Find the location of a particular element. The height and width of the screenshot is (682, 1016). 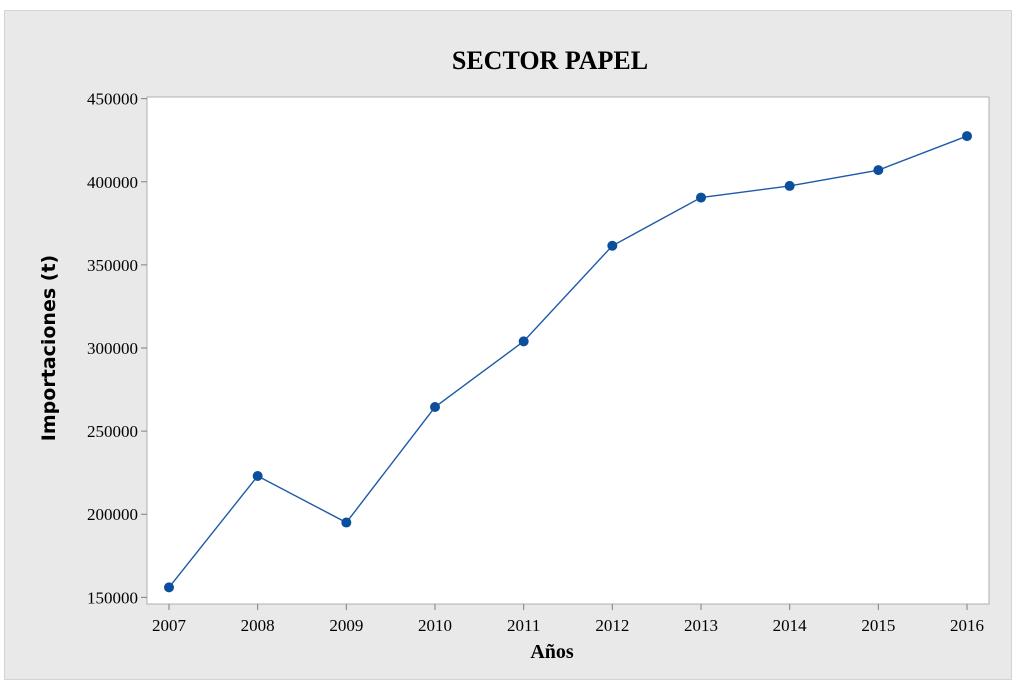

x-tick-label: 2016 is located at coordinates (967, 625).